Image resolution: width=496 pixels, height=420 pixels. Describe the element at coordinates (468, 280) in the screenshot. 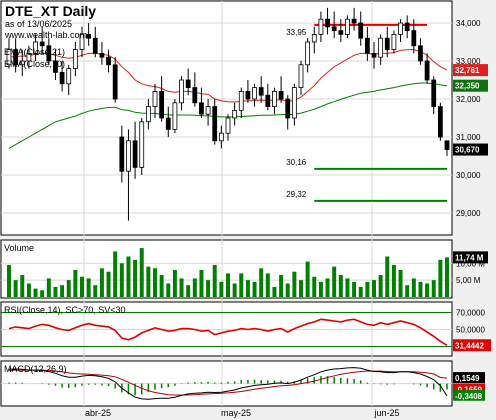

I see `volume-tick-label: 5,00 M` at that location.